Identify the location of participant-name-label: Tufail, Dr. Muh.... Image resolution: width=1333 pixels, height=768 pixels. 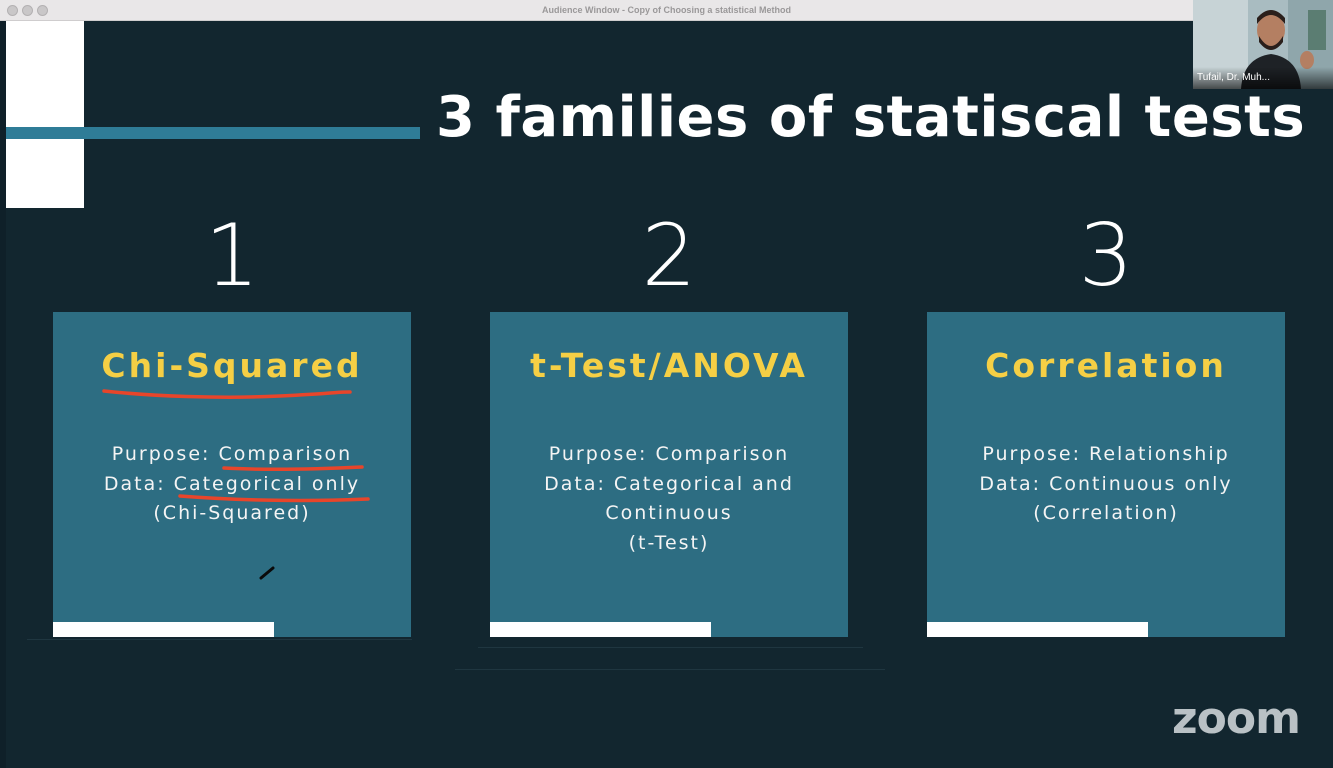
(1263, 78).